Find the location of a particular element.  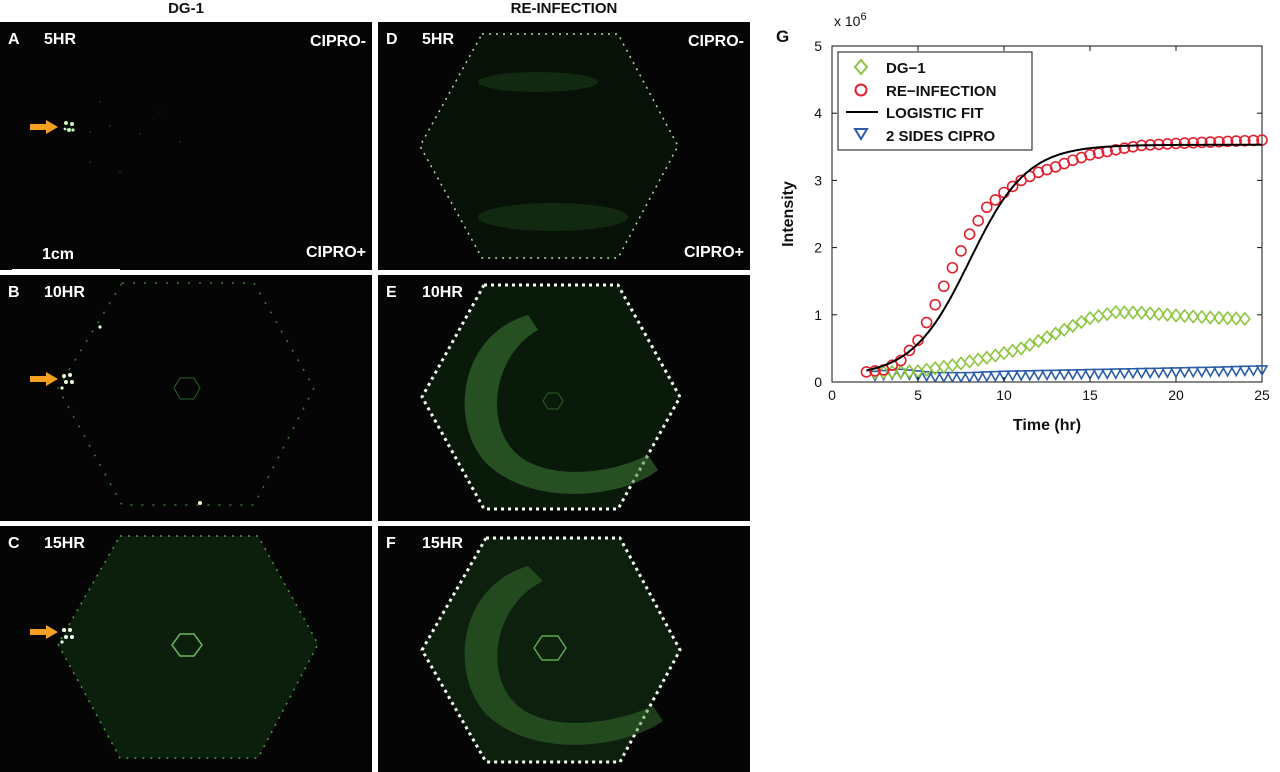

x-axis-label: Time (hr) is located at coordinates (1047, 425).